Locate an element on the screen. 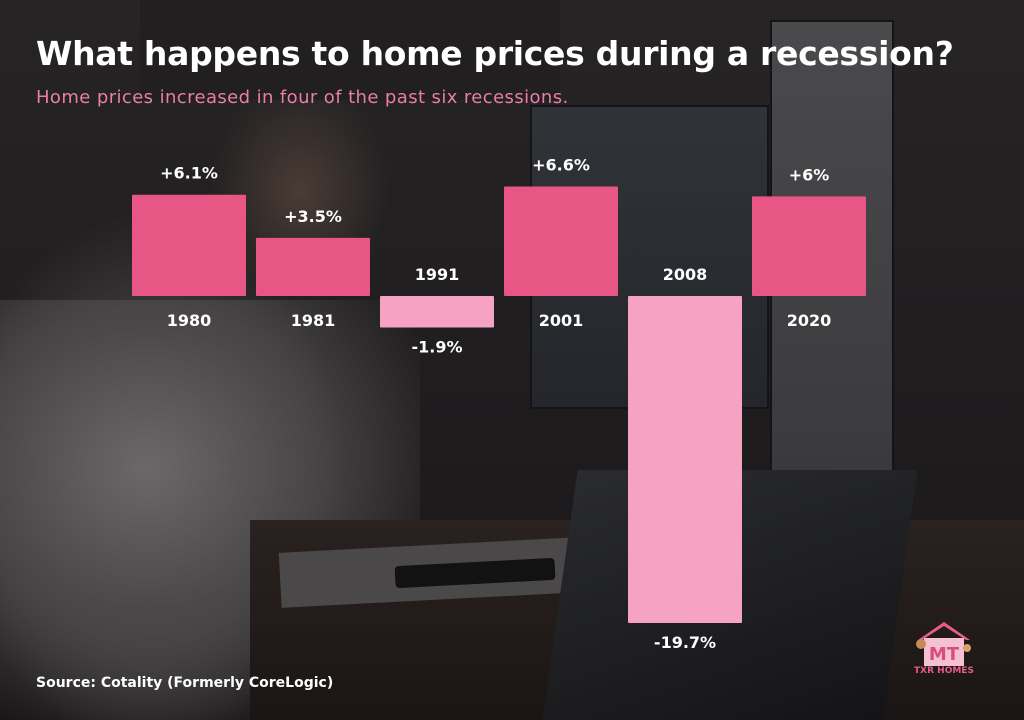  value-label-2020: +6% is located at coordinates (809, 174).